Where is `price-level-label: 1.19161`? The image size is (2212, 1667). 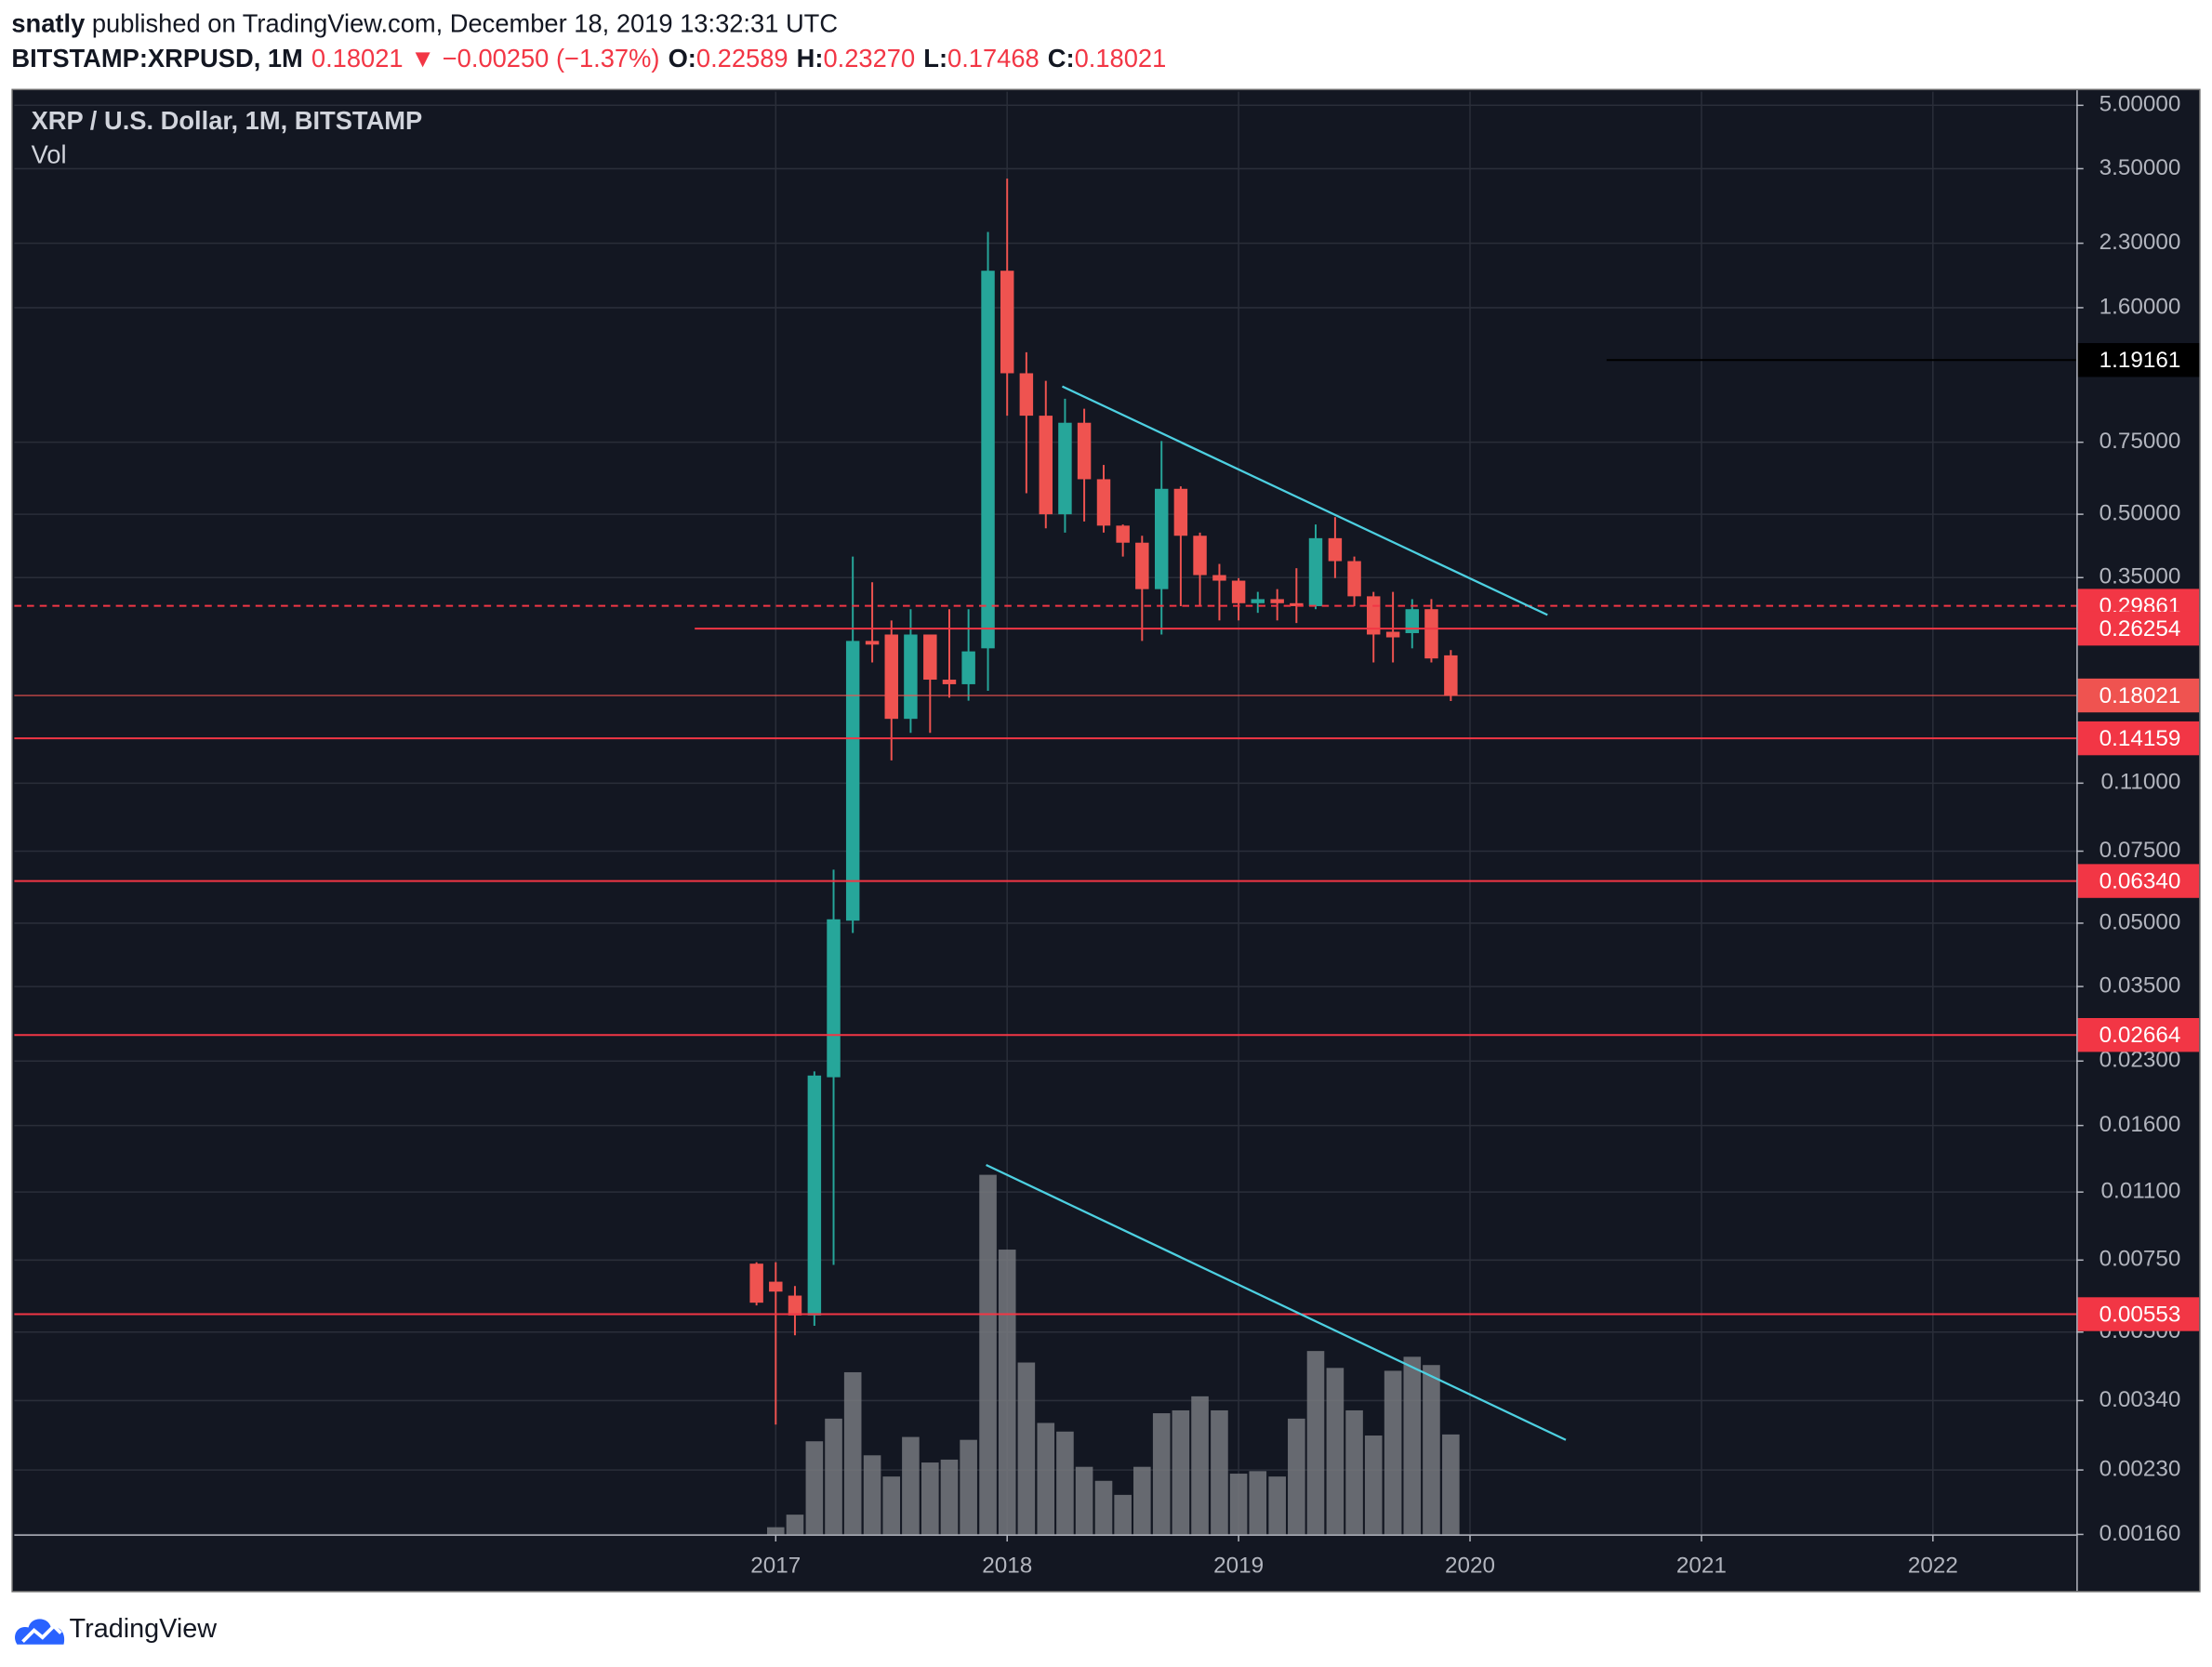
price-level-label: 1.19161 is located at coordinates (2140, 360).